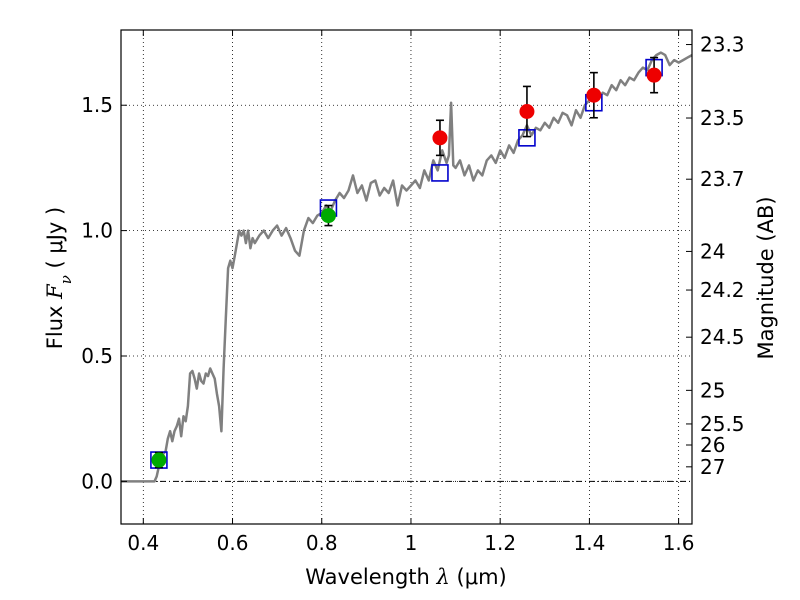 The width and height of the screenshot is (800, 600). I want to click on y-axis-label-subscript: ν, so click(66, 279).